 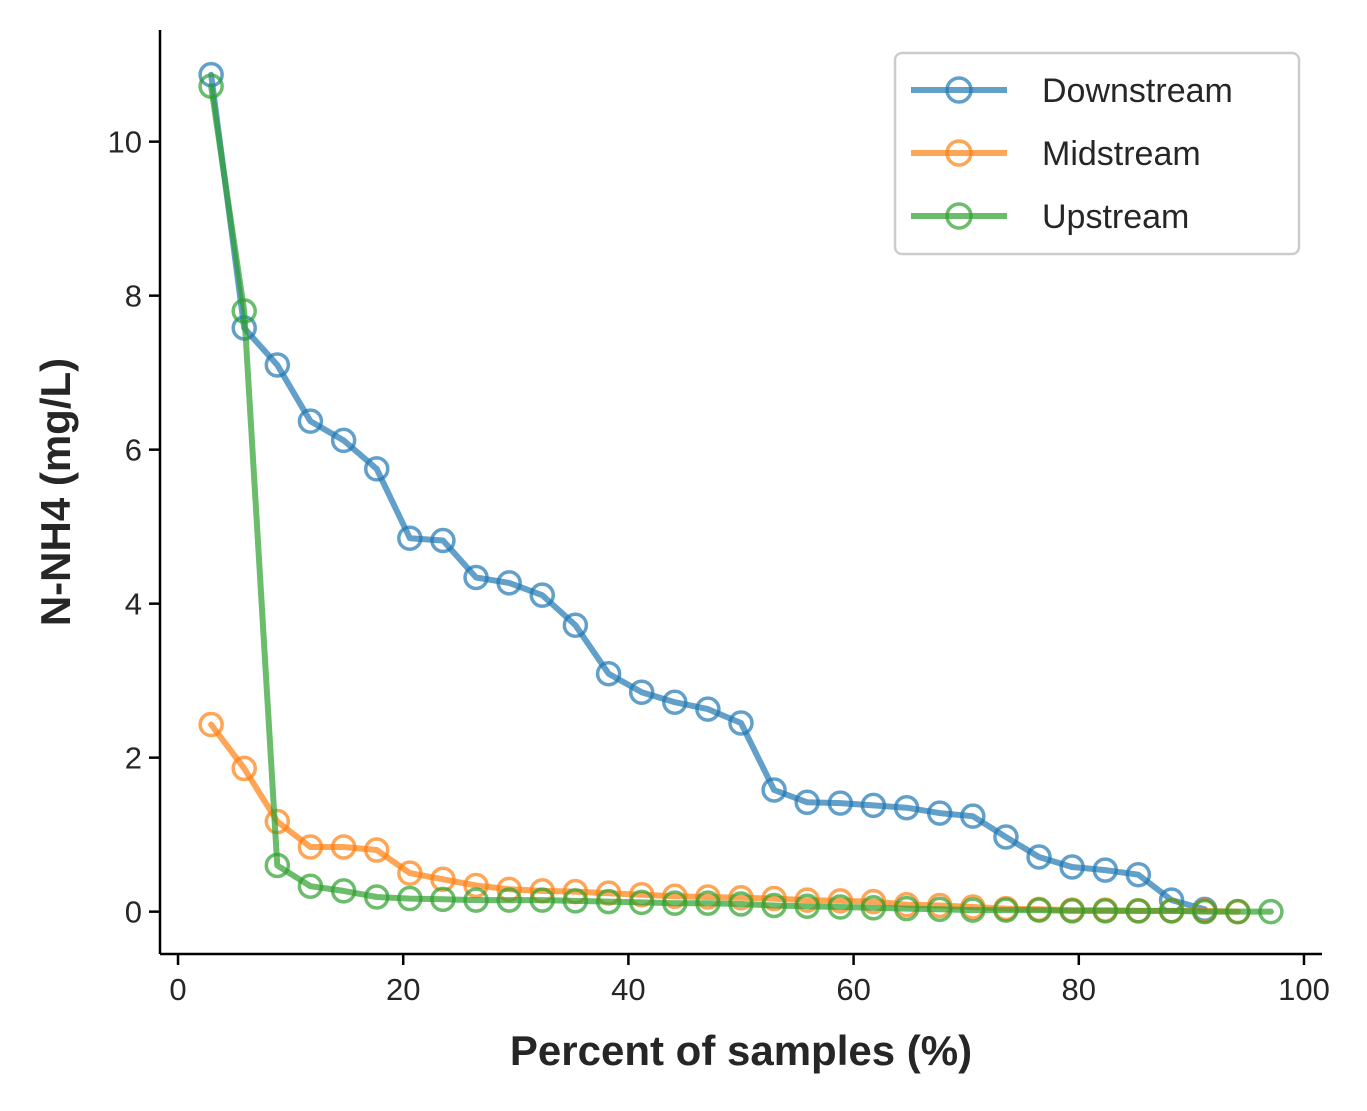 I want to click on legend-marker-upstream, so click(x=959, y=216).